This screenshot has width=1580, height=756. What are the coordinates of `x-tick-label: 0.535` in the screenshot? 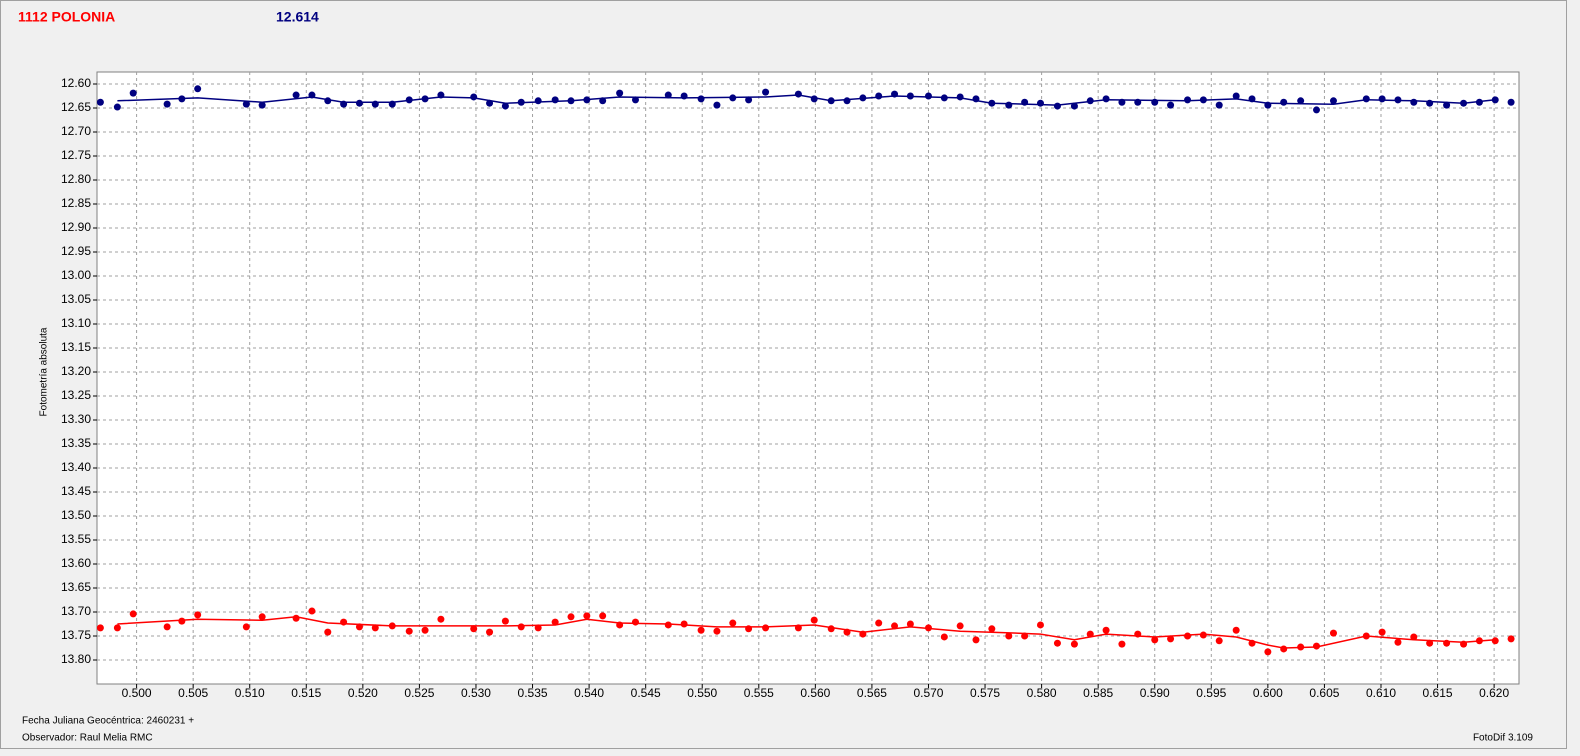 It's located at (533, 693).